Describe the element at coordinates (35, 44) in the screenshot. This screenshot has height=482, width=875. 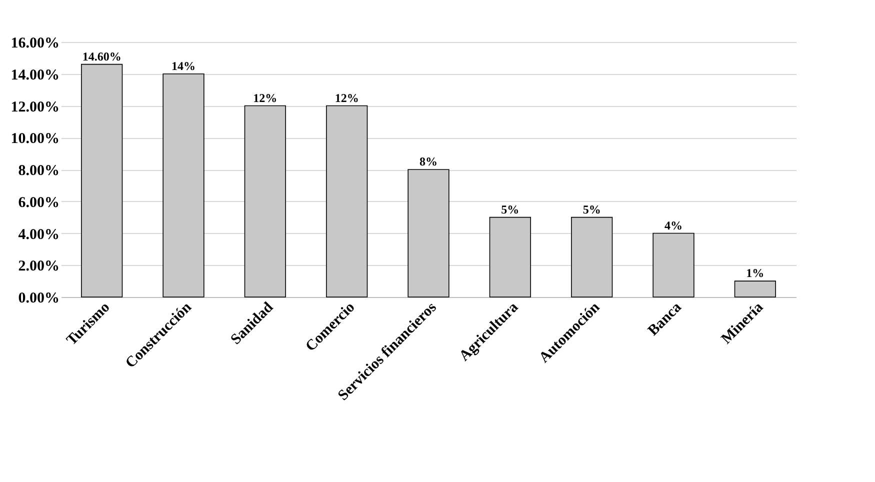
I see `y-tick-label: 16.00%` at that location.